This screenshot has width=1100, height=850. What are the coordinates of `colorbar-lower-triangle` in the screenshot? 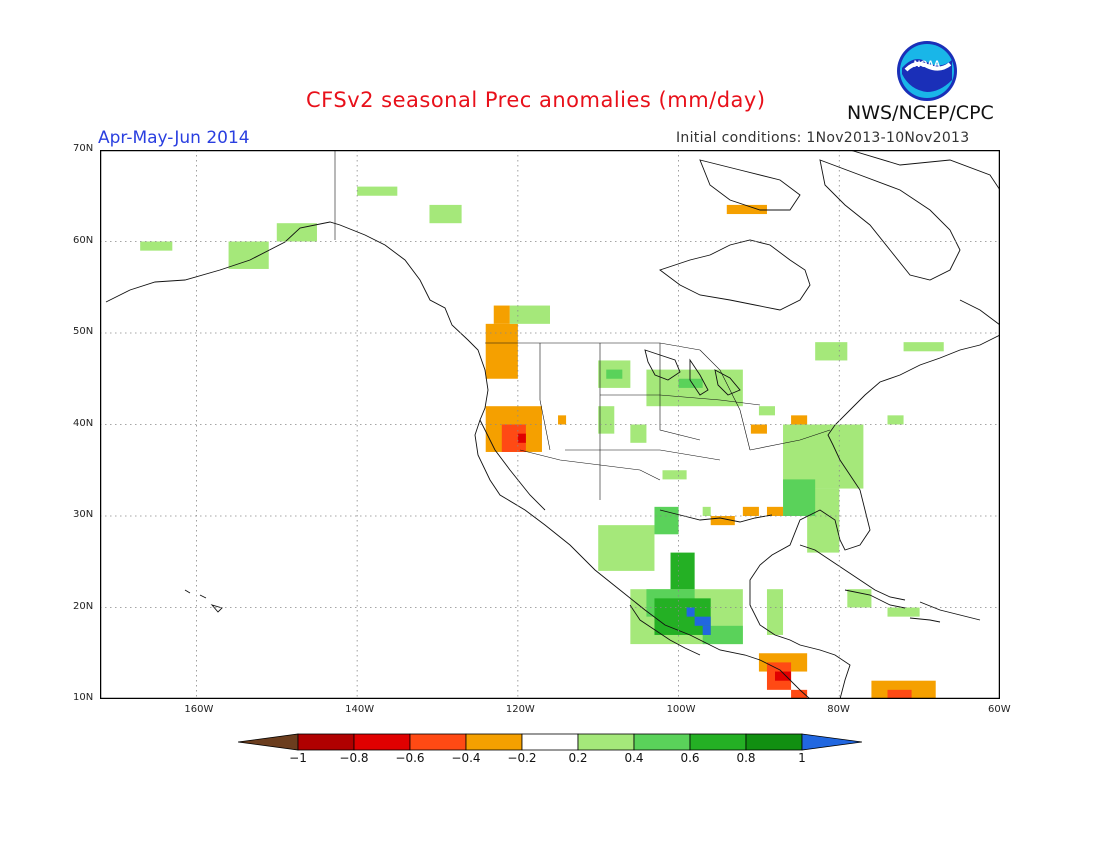 It's located at (268, 742).